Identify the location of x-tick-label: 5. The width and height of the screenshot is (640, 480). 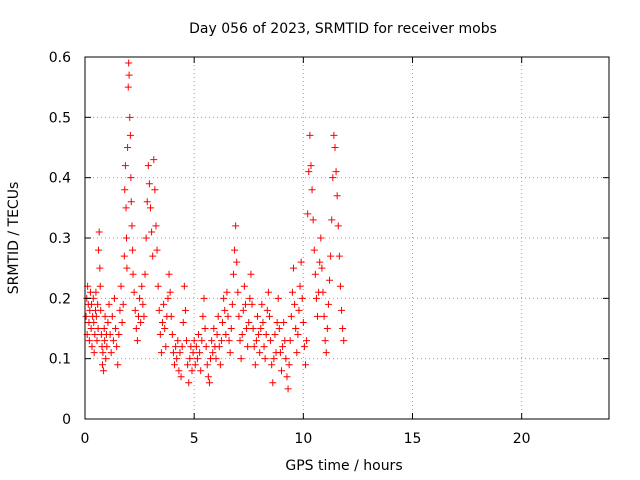
(194, 439).